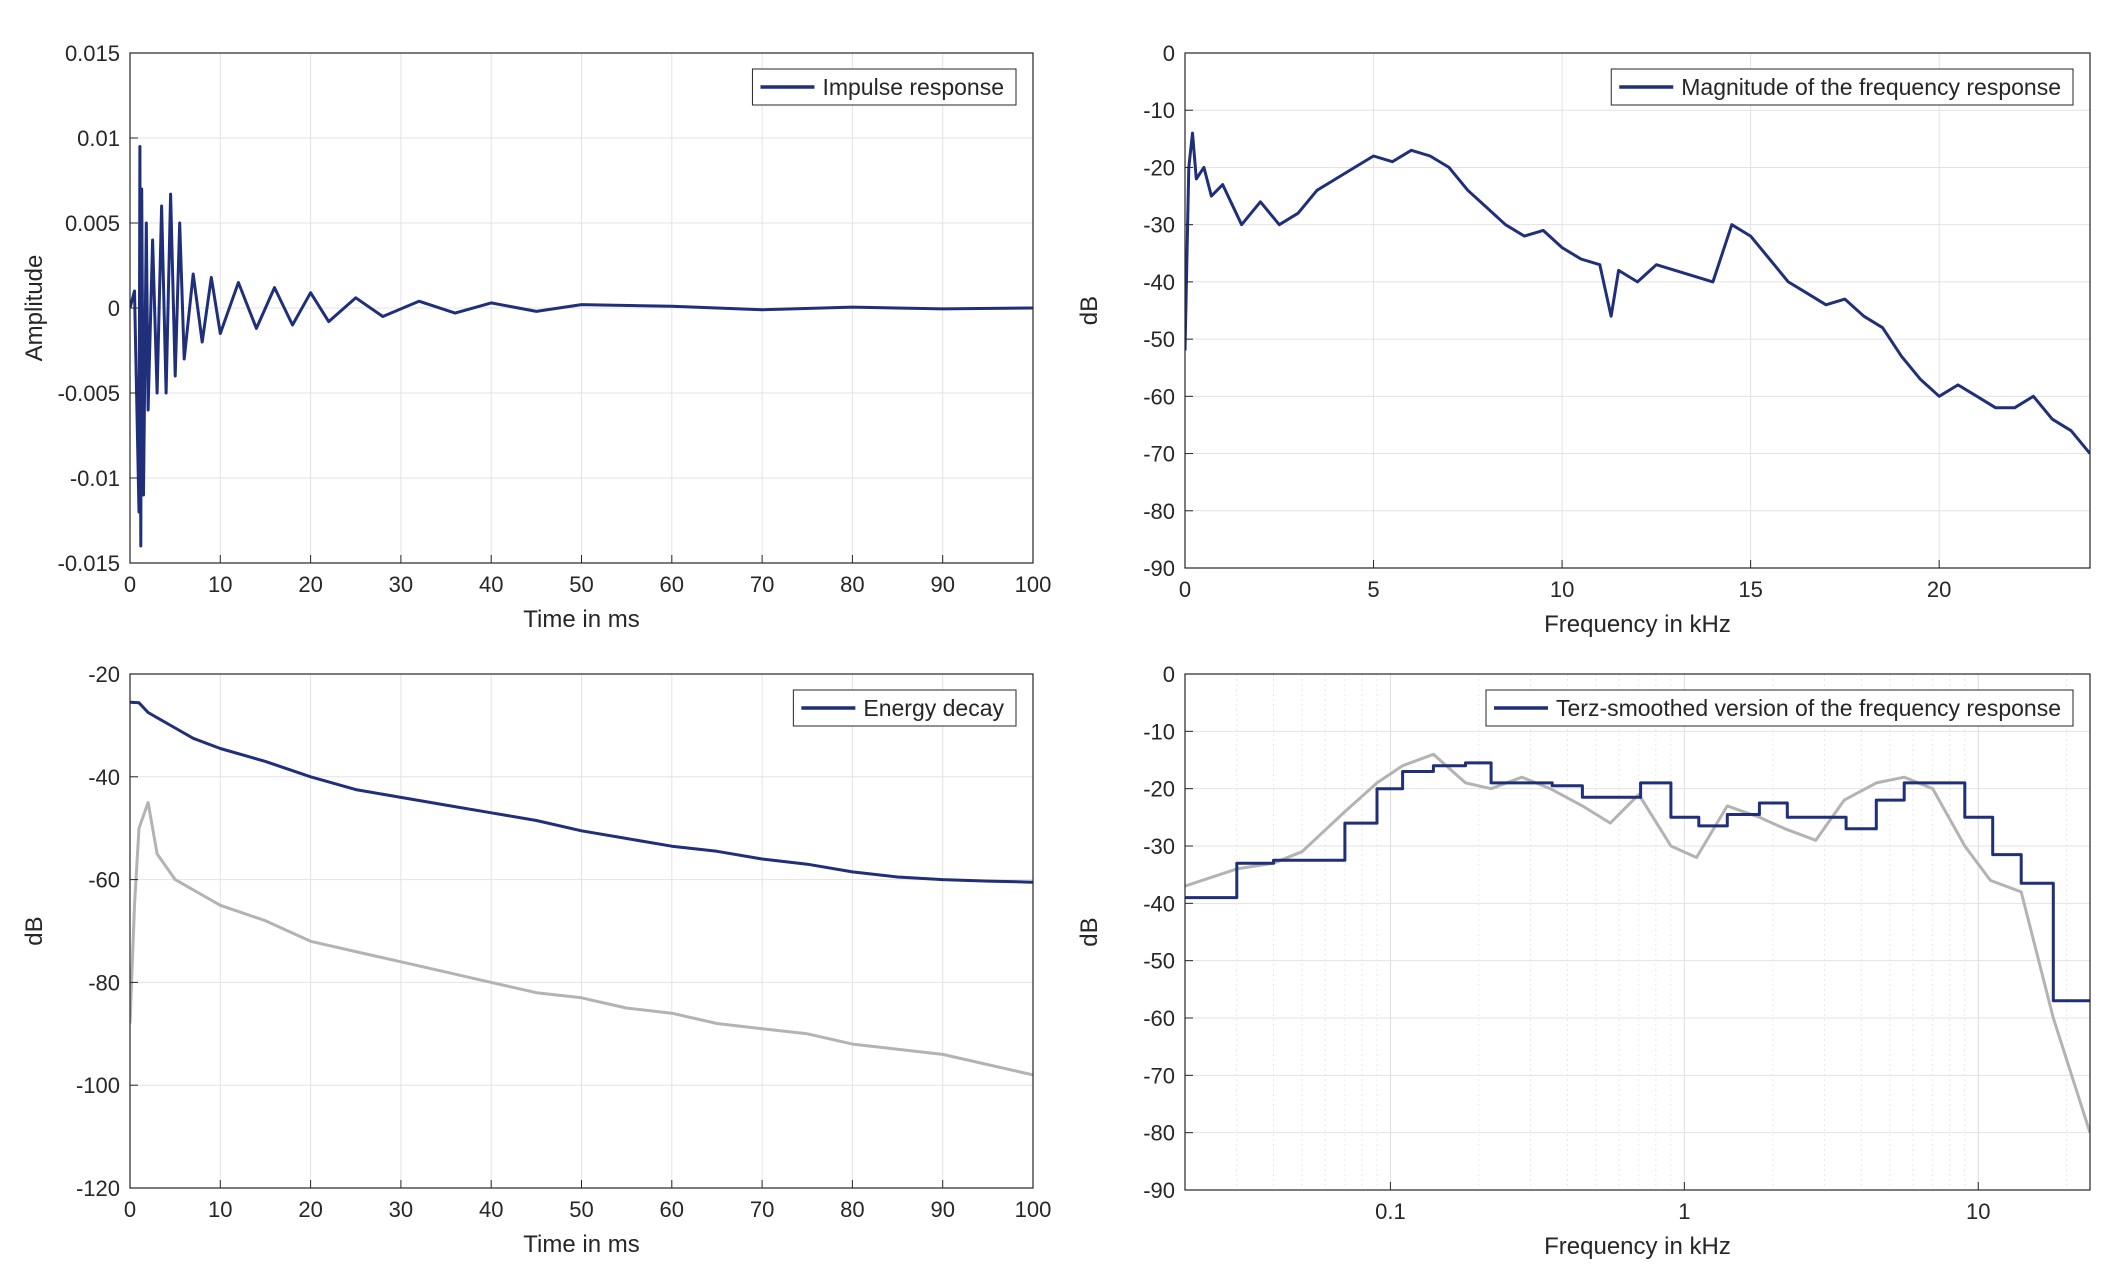 This screenshot has height=1276, width=2126. What do you see at coordinates (1390, 1211) in the screenshot?
I see `x-tick-label: 0.1` at bounding box center [1390, 1211].